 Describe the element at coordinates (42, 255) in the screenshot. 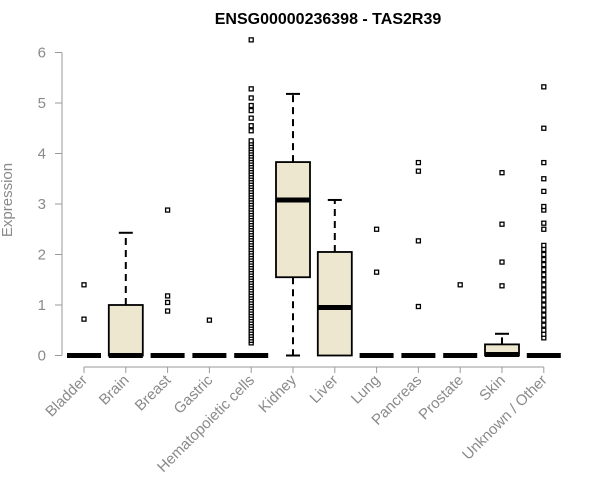

I see `y-tick-label: 2` at that location.